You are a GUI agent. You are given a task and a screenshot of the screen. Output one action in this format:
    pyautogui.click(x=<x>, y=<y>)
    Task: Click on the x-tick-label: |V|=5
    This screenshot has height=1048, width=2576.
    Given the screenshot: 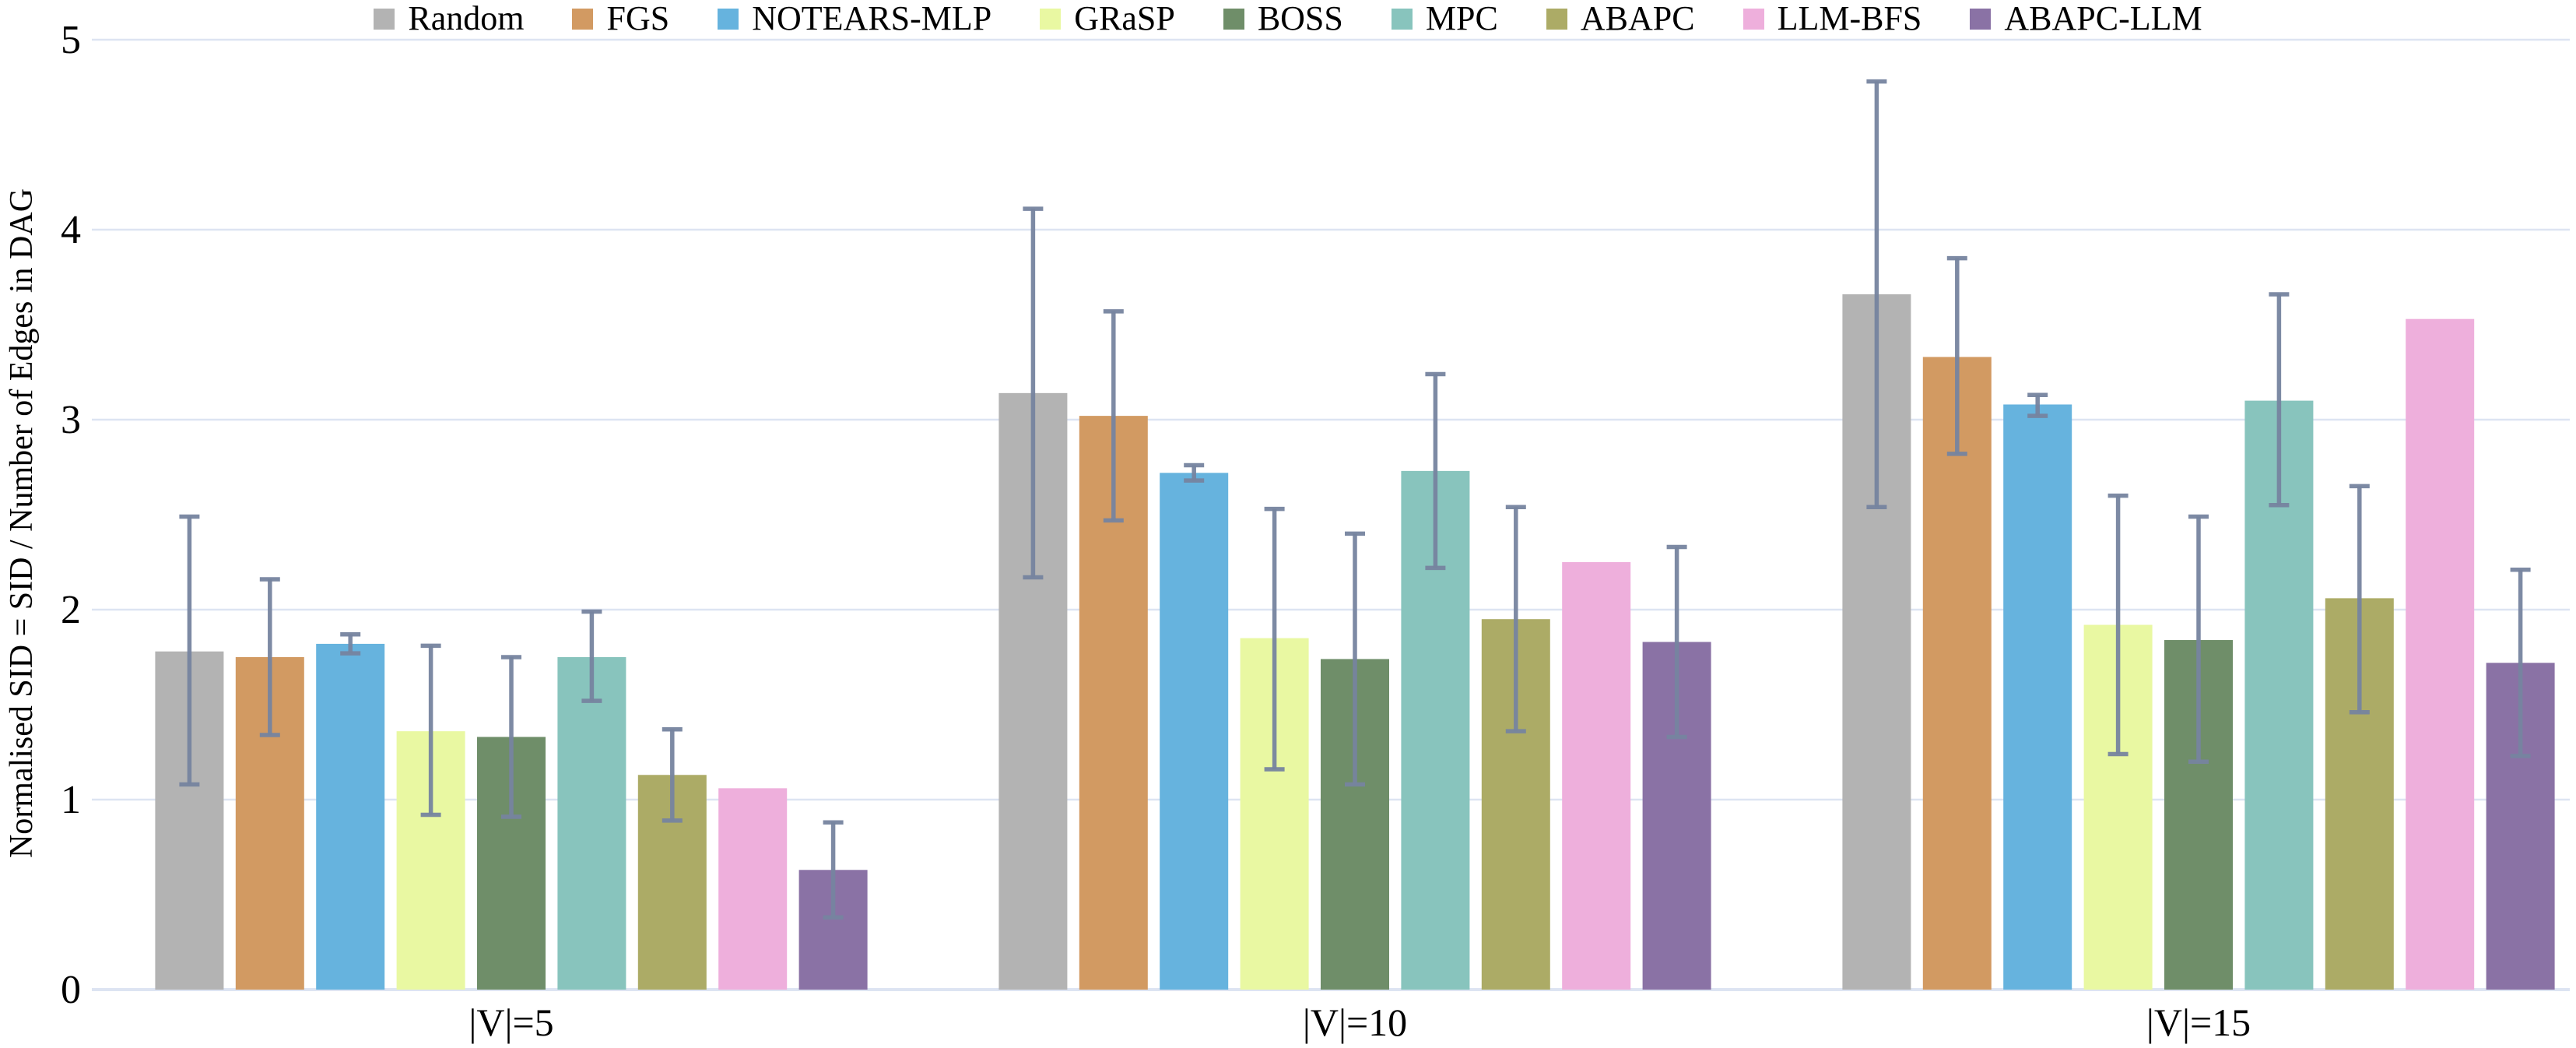 What is the action you would take?
    pyautogui.click(x=511, y=1023)
    